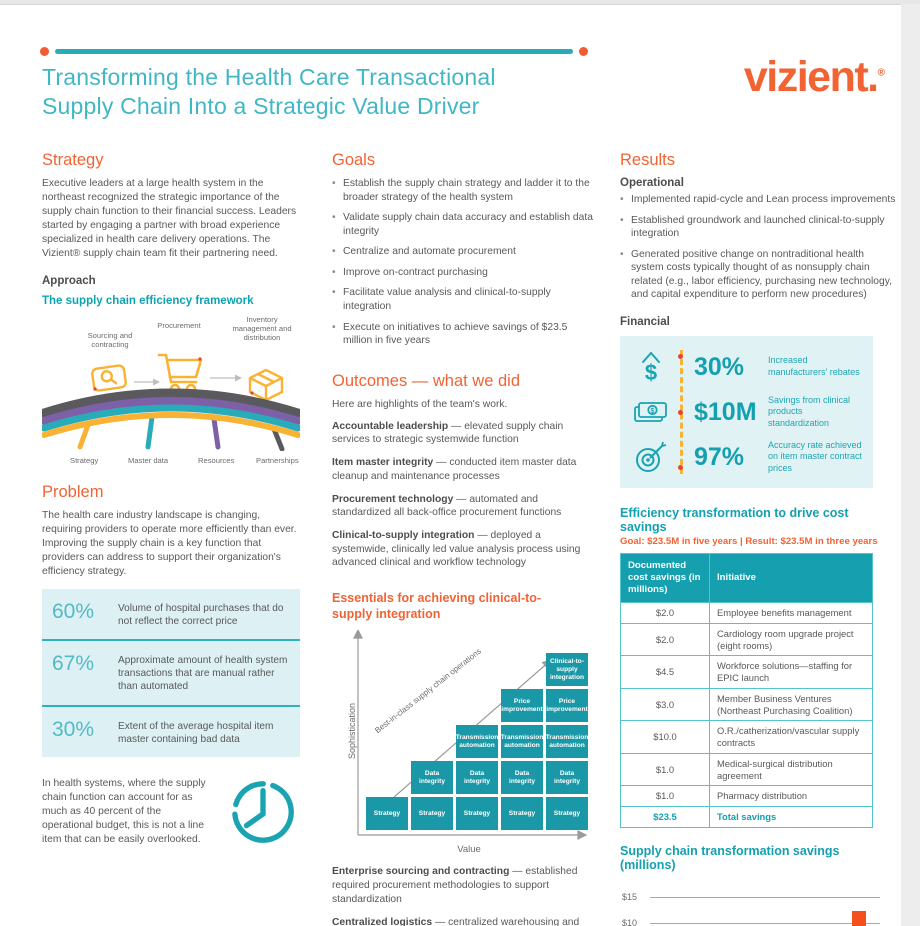 Image resolution: width=920 pixels, height=926 pixels. What do you see at coordinates (216, 460) in the screenshot?
I see `arc-label: Resources` at bounding box center [216, 460].